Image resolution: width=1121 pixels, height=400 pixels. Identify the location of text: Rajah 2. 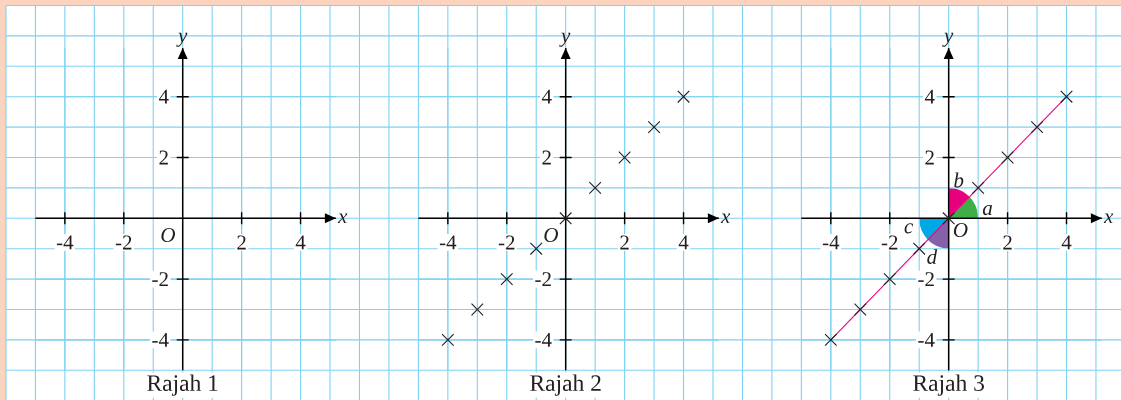
(565, 385).